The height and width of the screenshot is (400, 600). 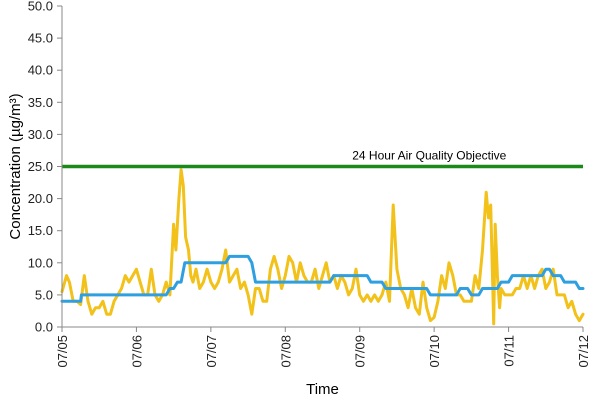 What do you see at coordinates (40, 102) in the screenshot?
I see `y-tick-label: 35.0` at bounding box center [40, 102].